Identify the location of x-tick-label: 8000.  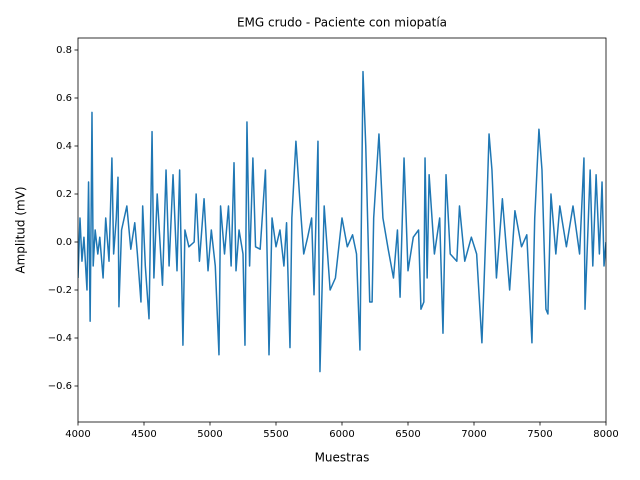
(605, 434).